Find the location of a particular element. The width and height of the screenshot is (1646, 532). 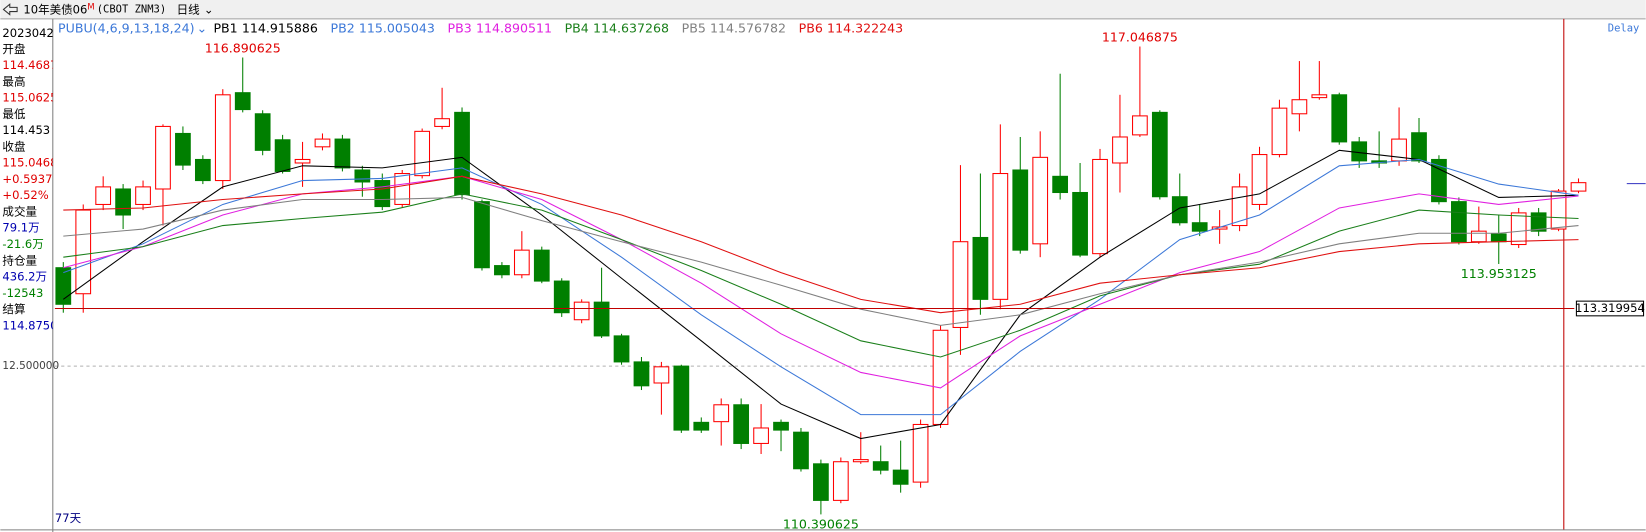

info-row: +0.5937 is located at coordinates (27, 179).